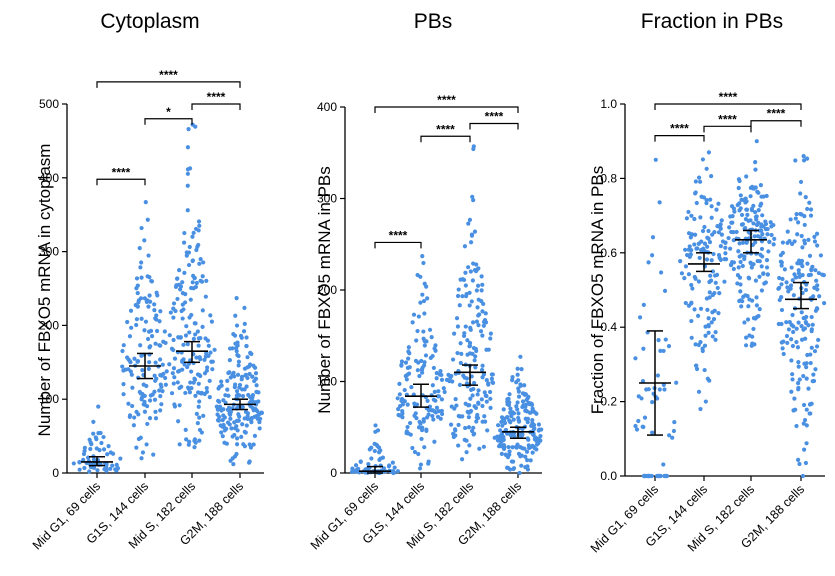  Describe the element at coordinates (327, 107) in the screenshot. I see `y-tick-label: 400` at that location.